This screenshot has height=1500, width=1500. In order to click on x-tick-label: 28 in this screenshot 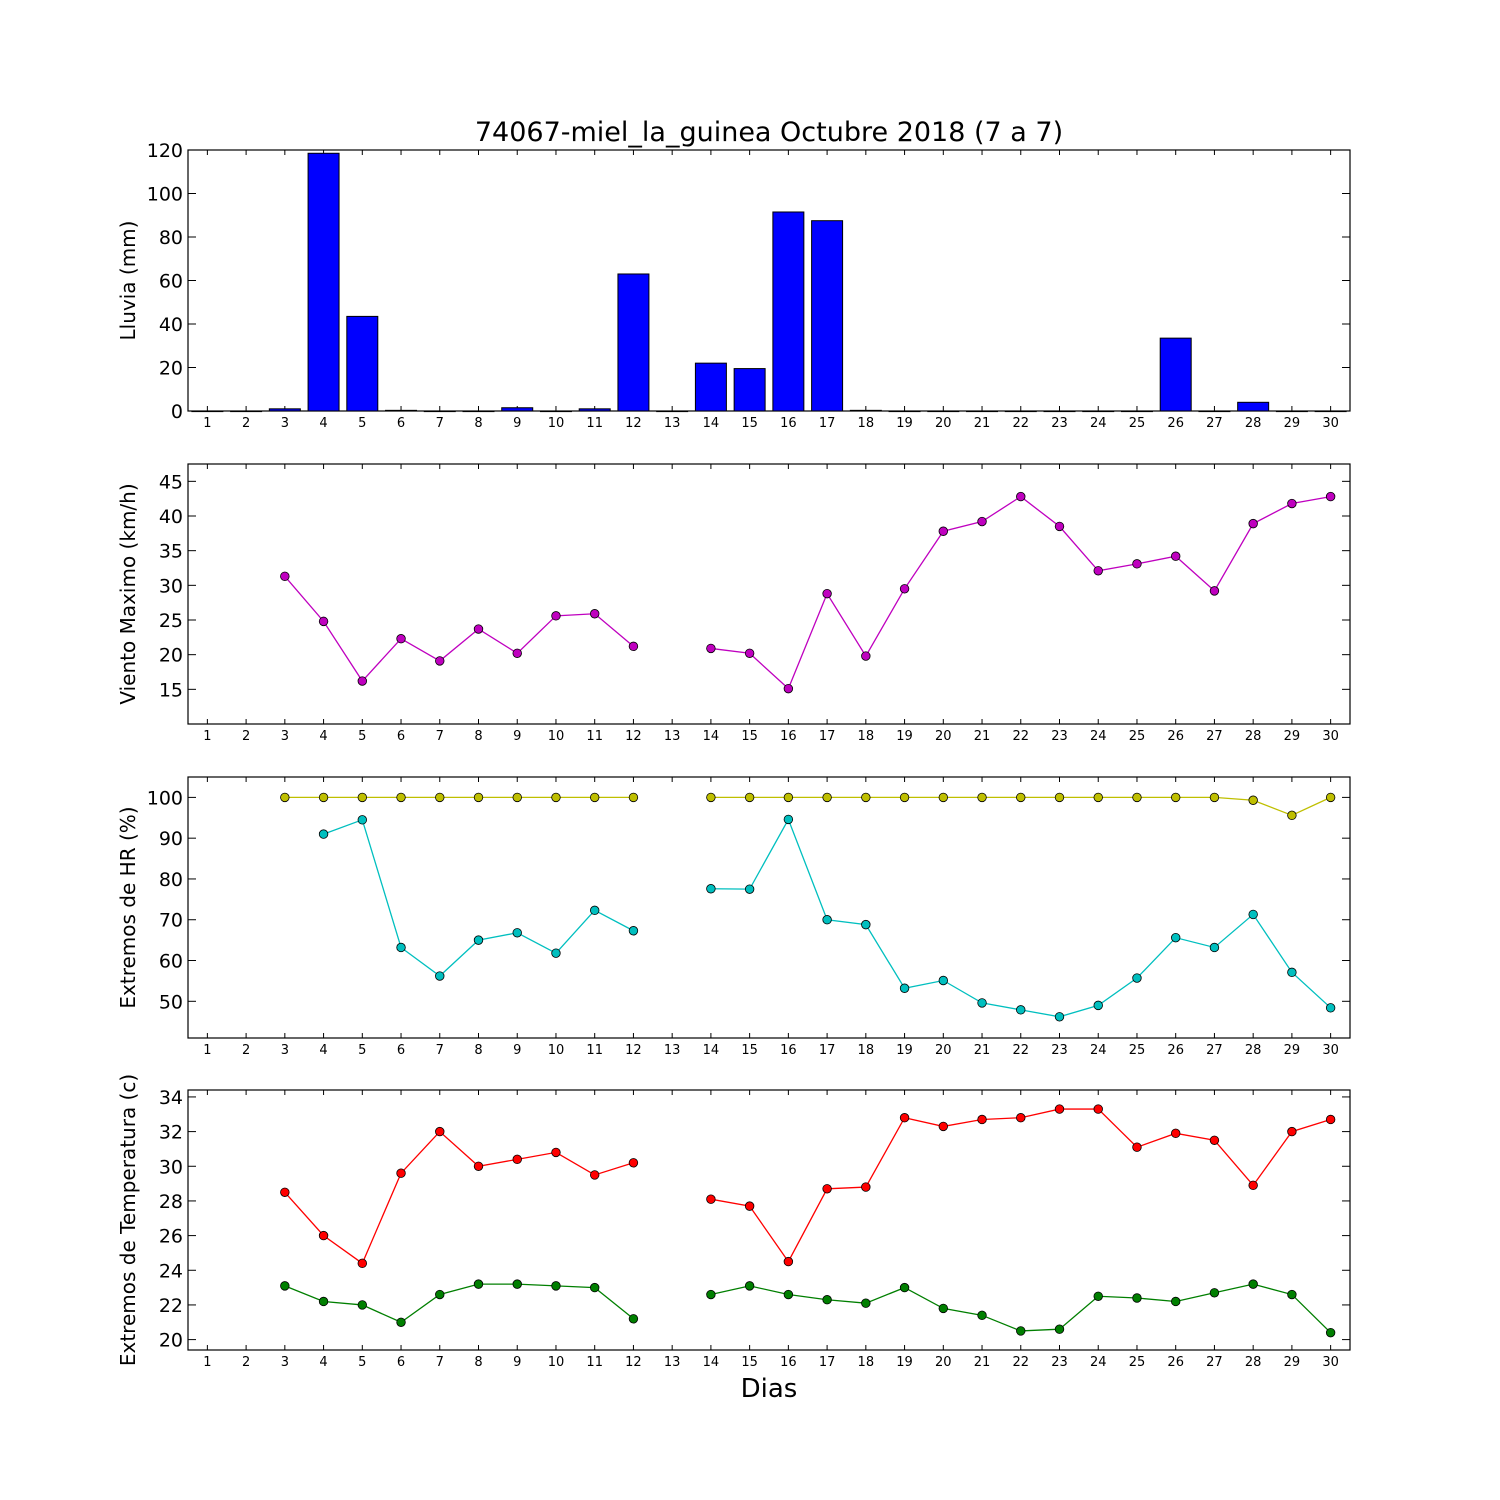, I will do `click(1253, 736)`.